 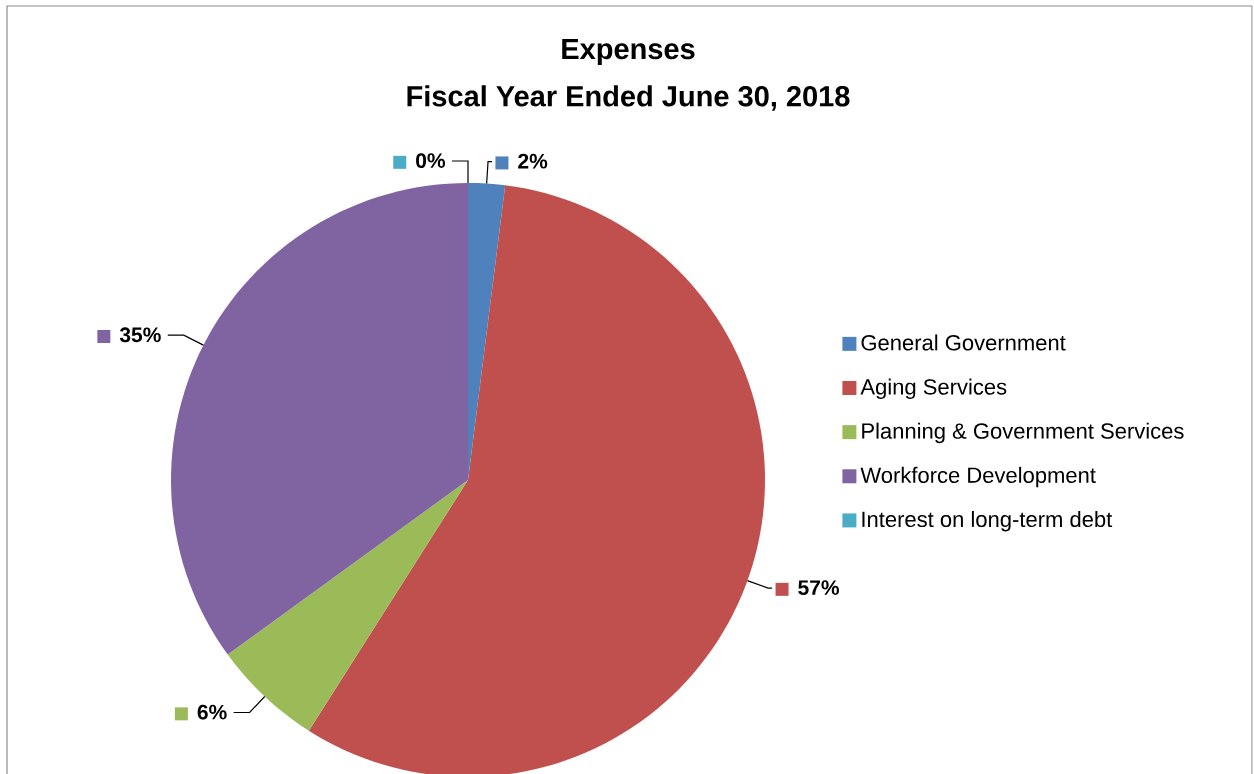 What do you see at coordinates (628, 98) in the screenshot?
I see `chart-subtitle: Fiscal Year Ended June 30, 2018` at bounding box center [628, 98].